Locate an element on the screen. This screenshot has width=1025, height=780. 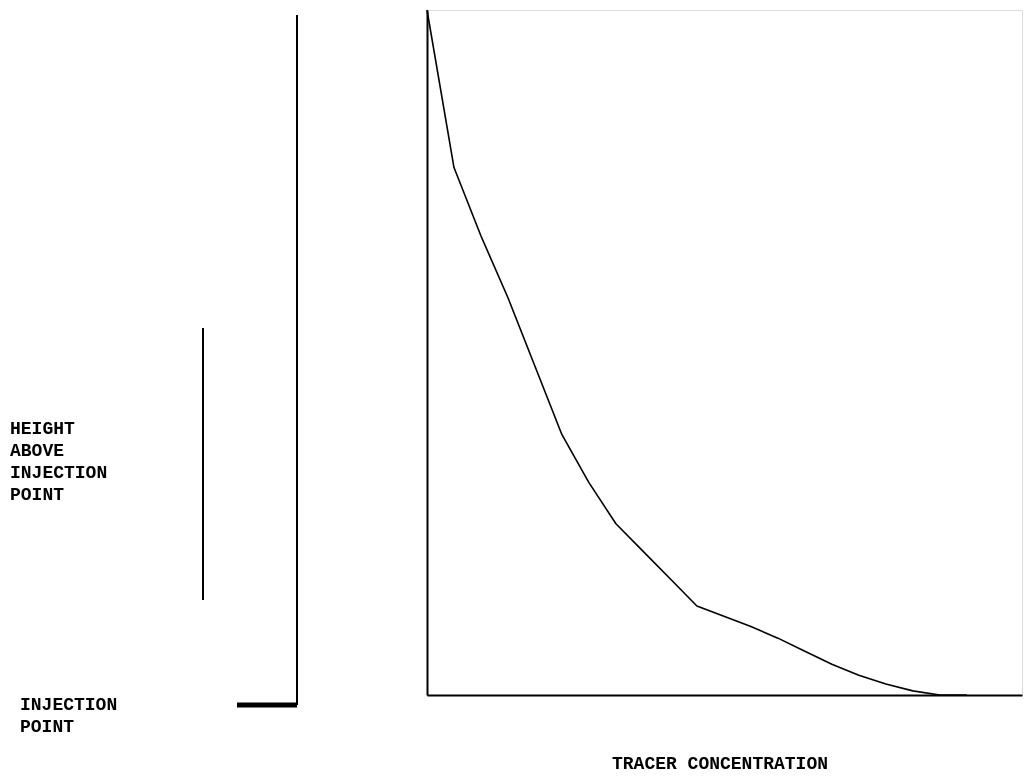
text: INJECTION POINT is located at coordinates (69, 716).